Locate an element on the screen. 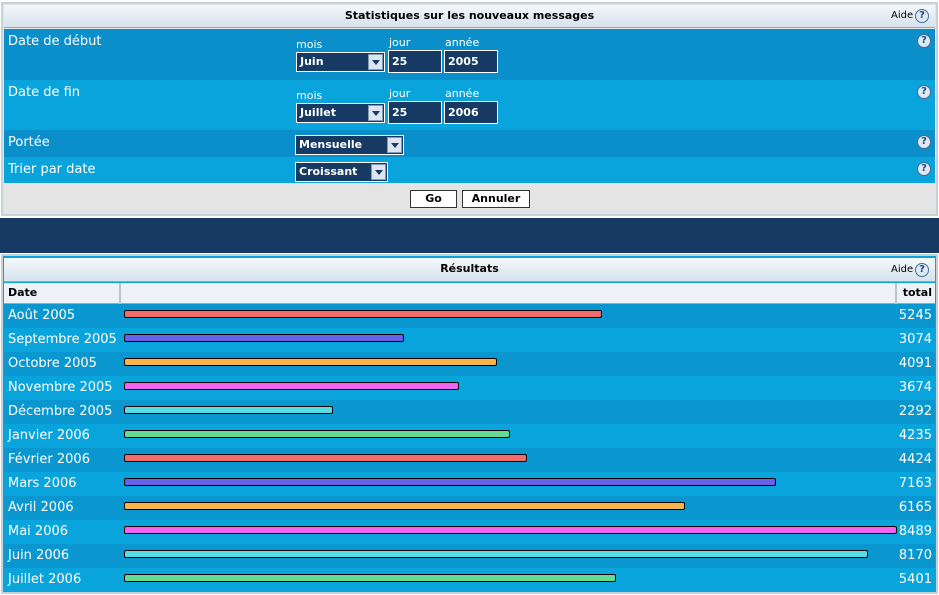  date-cell: Juillet 2006 is located at coordinates (45, 579).